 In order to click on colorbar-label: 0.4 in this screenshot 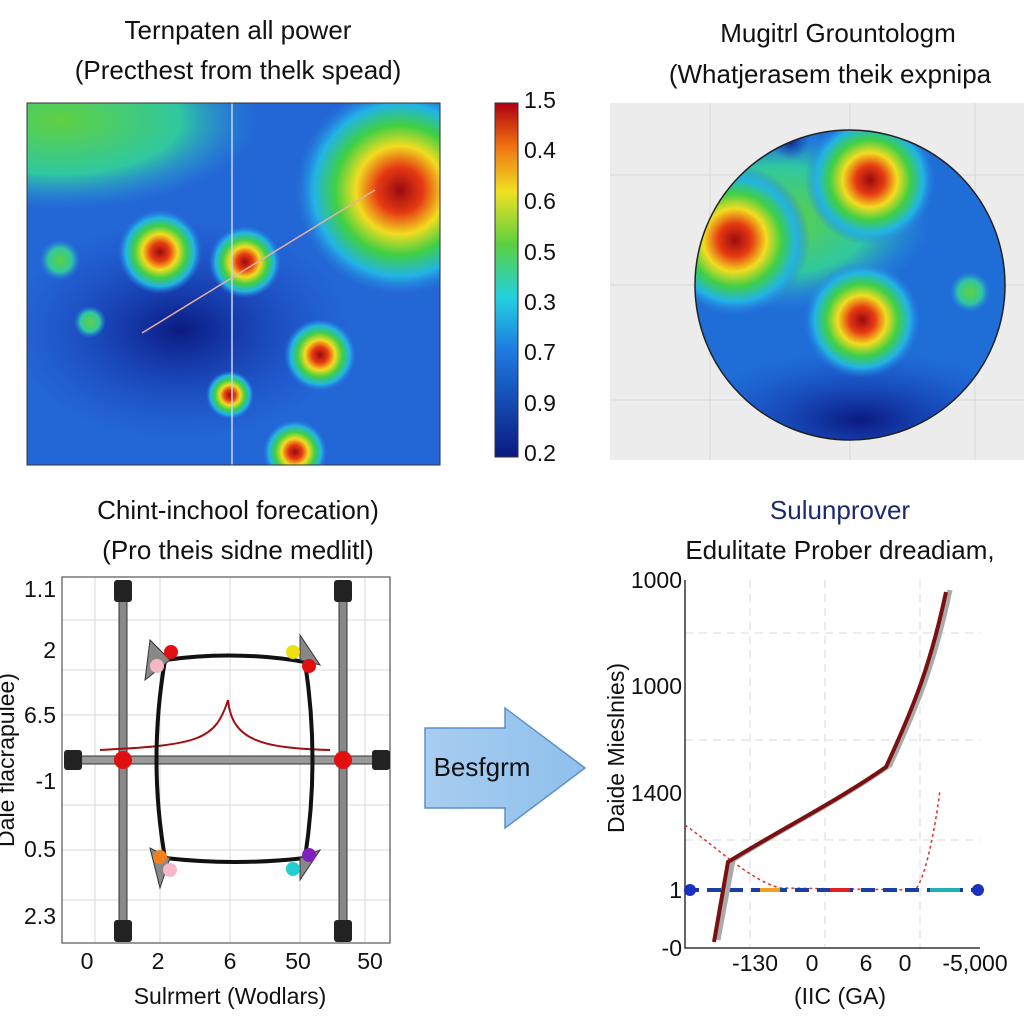, I will do `click(540, 150)`.